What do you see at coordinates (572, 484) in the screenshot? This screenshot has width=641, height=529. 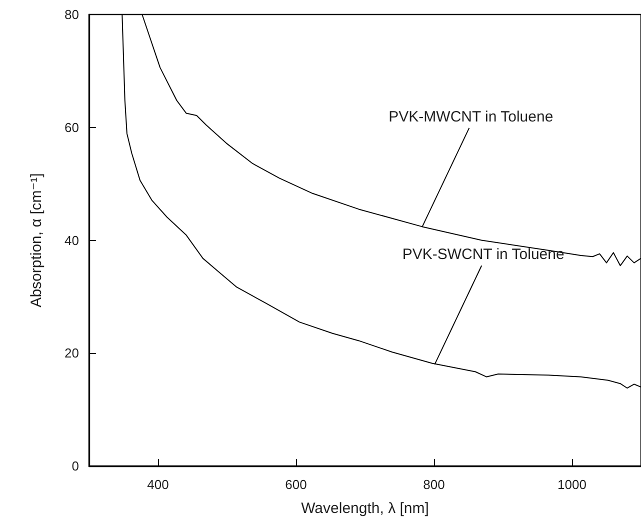 I see `x-tick-label: 1000` at bounding box center [572, 484].